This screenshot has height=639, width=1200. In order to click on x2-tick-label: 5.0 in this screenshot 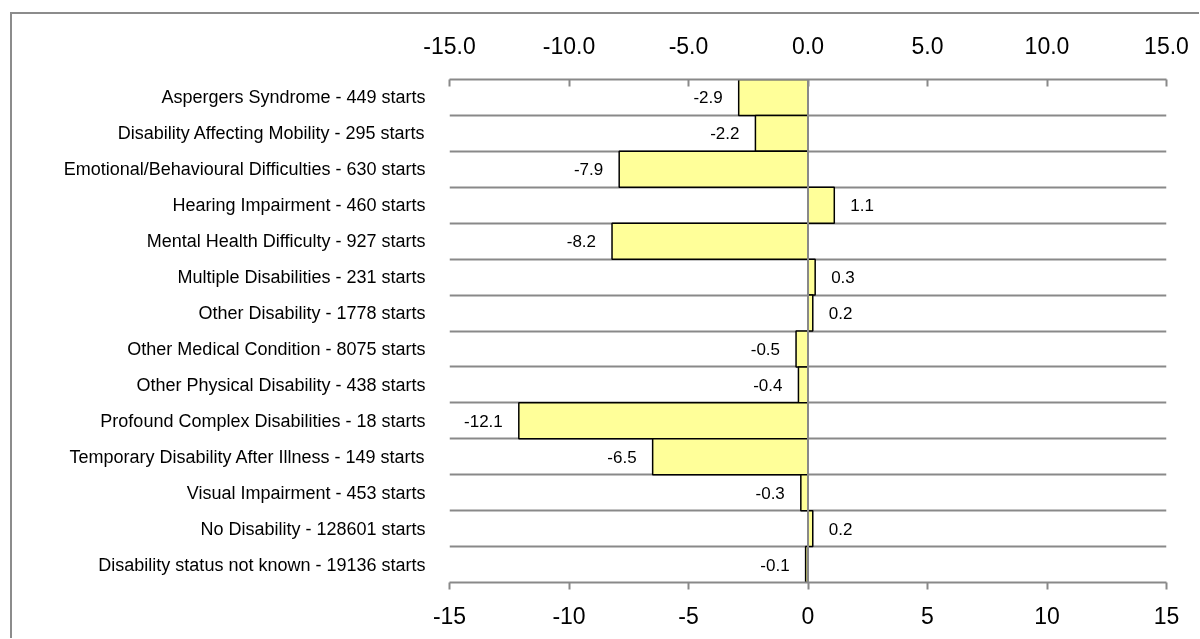, I will do `click(927, 45)`.